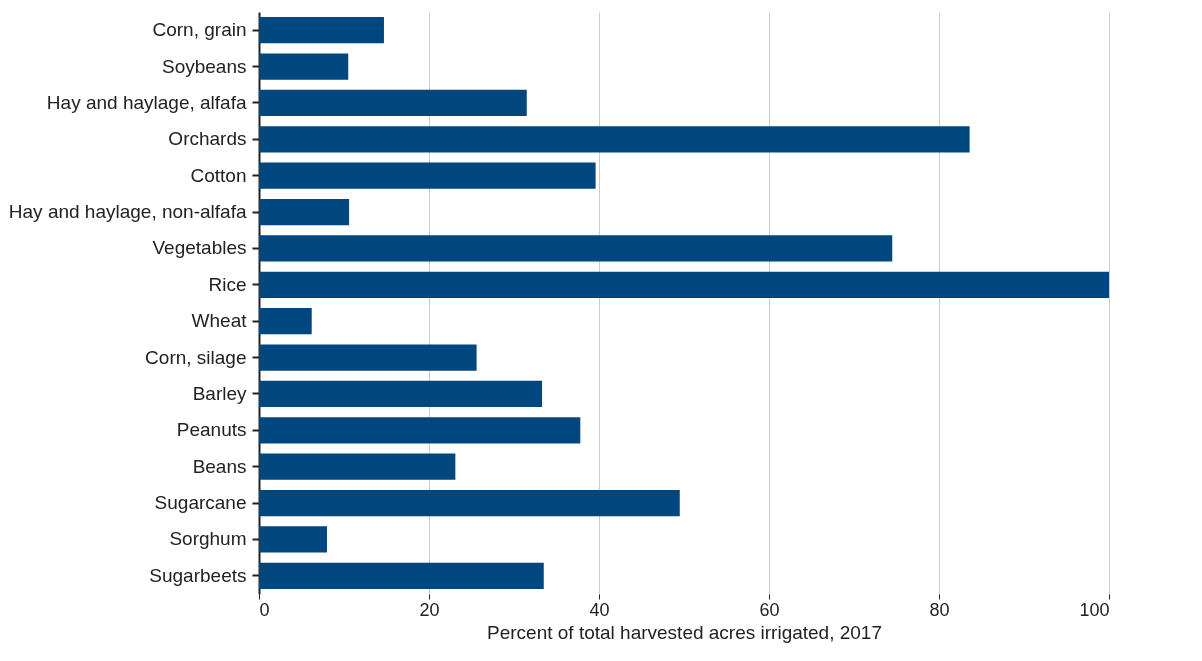 The height and width of the screenshot is (661, 1202). I want to click on y-tick-label: Hay and haylage, alfafa, so click(146, 102).